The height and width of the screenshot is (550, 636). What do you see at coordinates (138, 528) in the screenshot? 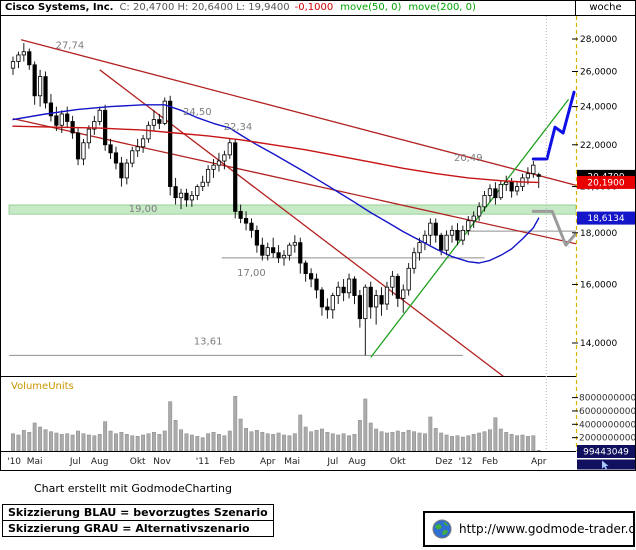
I see `legend-gray-scenario: Skizzierung GRAU = Alternativszenario` at bounding box center [138, 528].